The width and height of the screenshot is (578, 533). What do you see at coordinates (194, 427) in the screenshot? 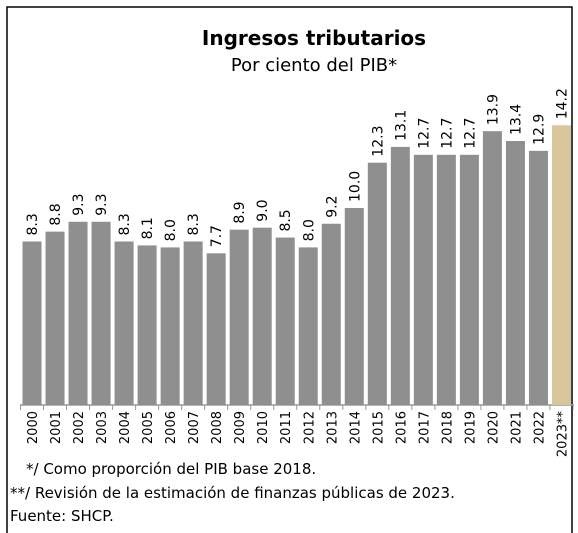
I see `x-tick-label: 2007` at bounding box center [194, 427].